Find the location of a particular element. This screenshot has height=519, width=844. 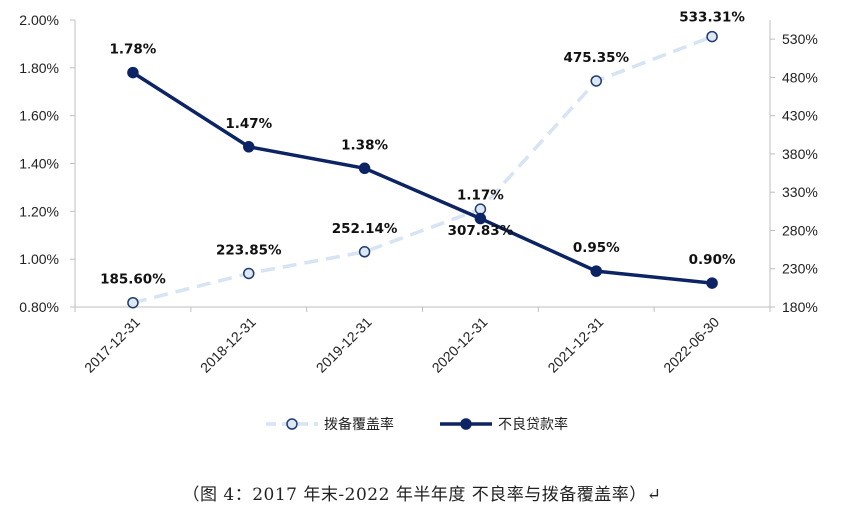

right-tick-label: 180% is located at coordinates (800, 307).